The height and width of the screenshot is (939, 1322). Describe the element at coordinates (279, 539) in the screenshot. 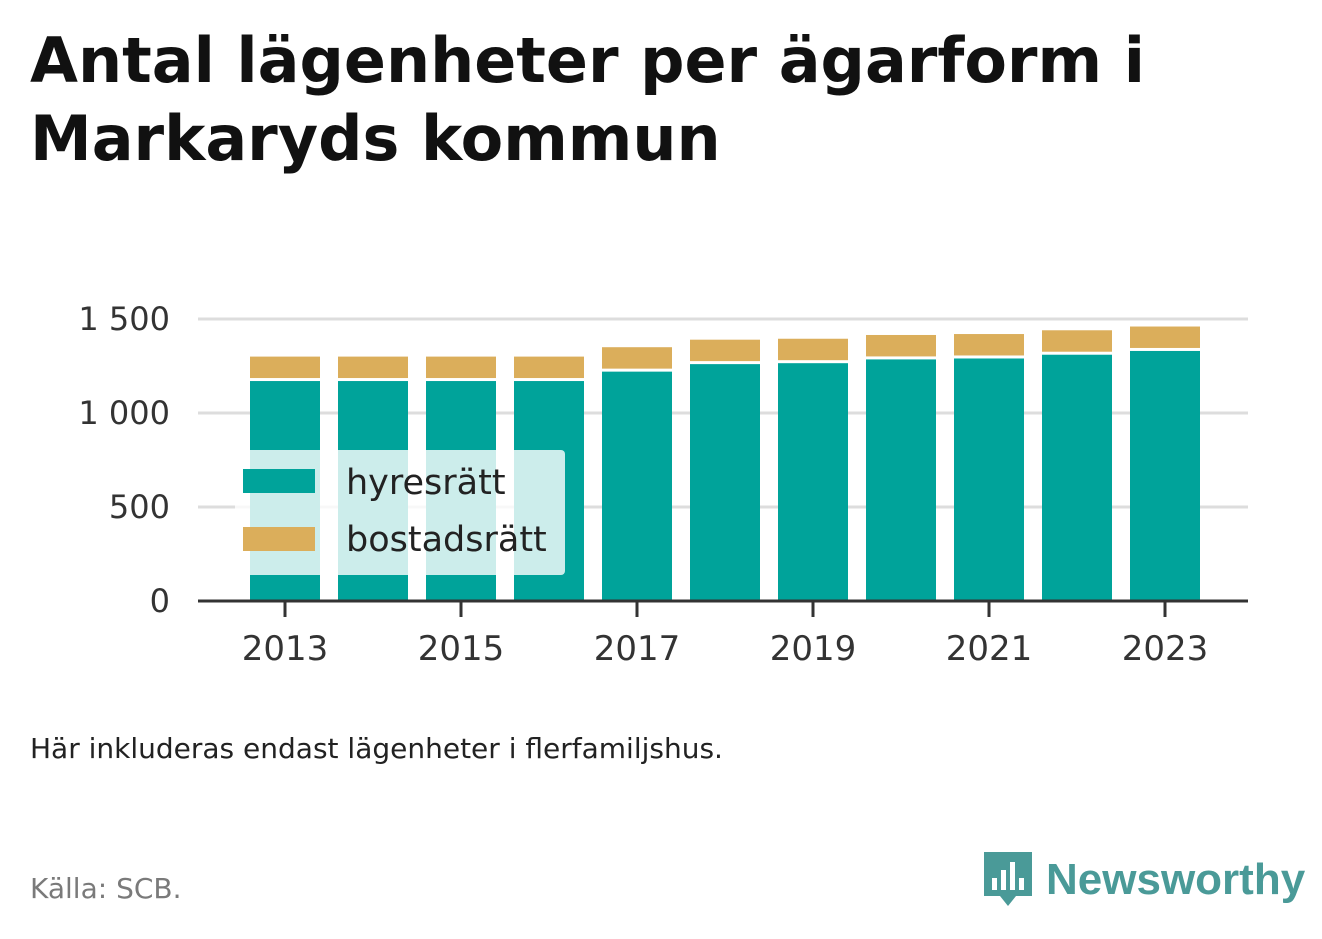

I see `legend-swatch-bostadsratt` at that location.